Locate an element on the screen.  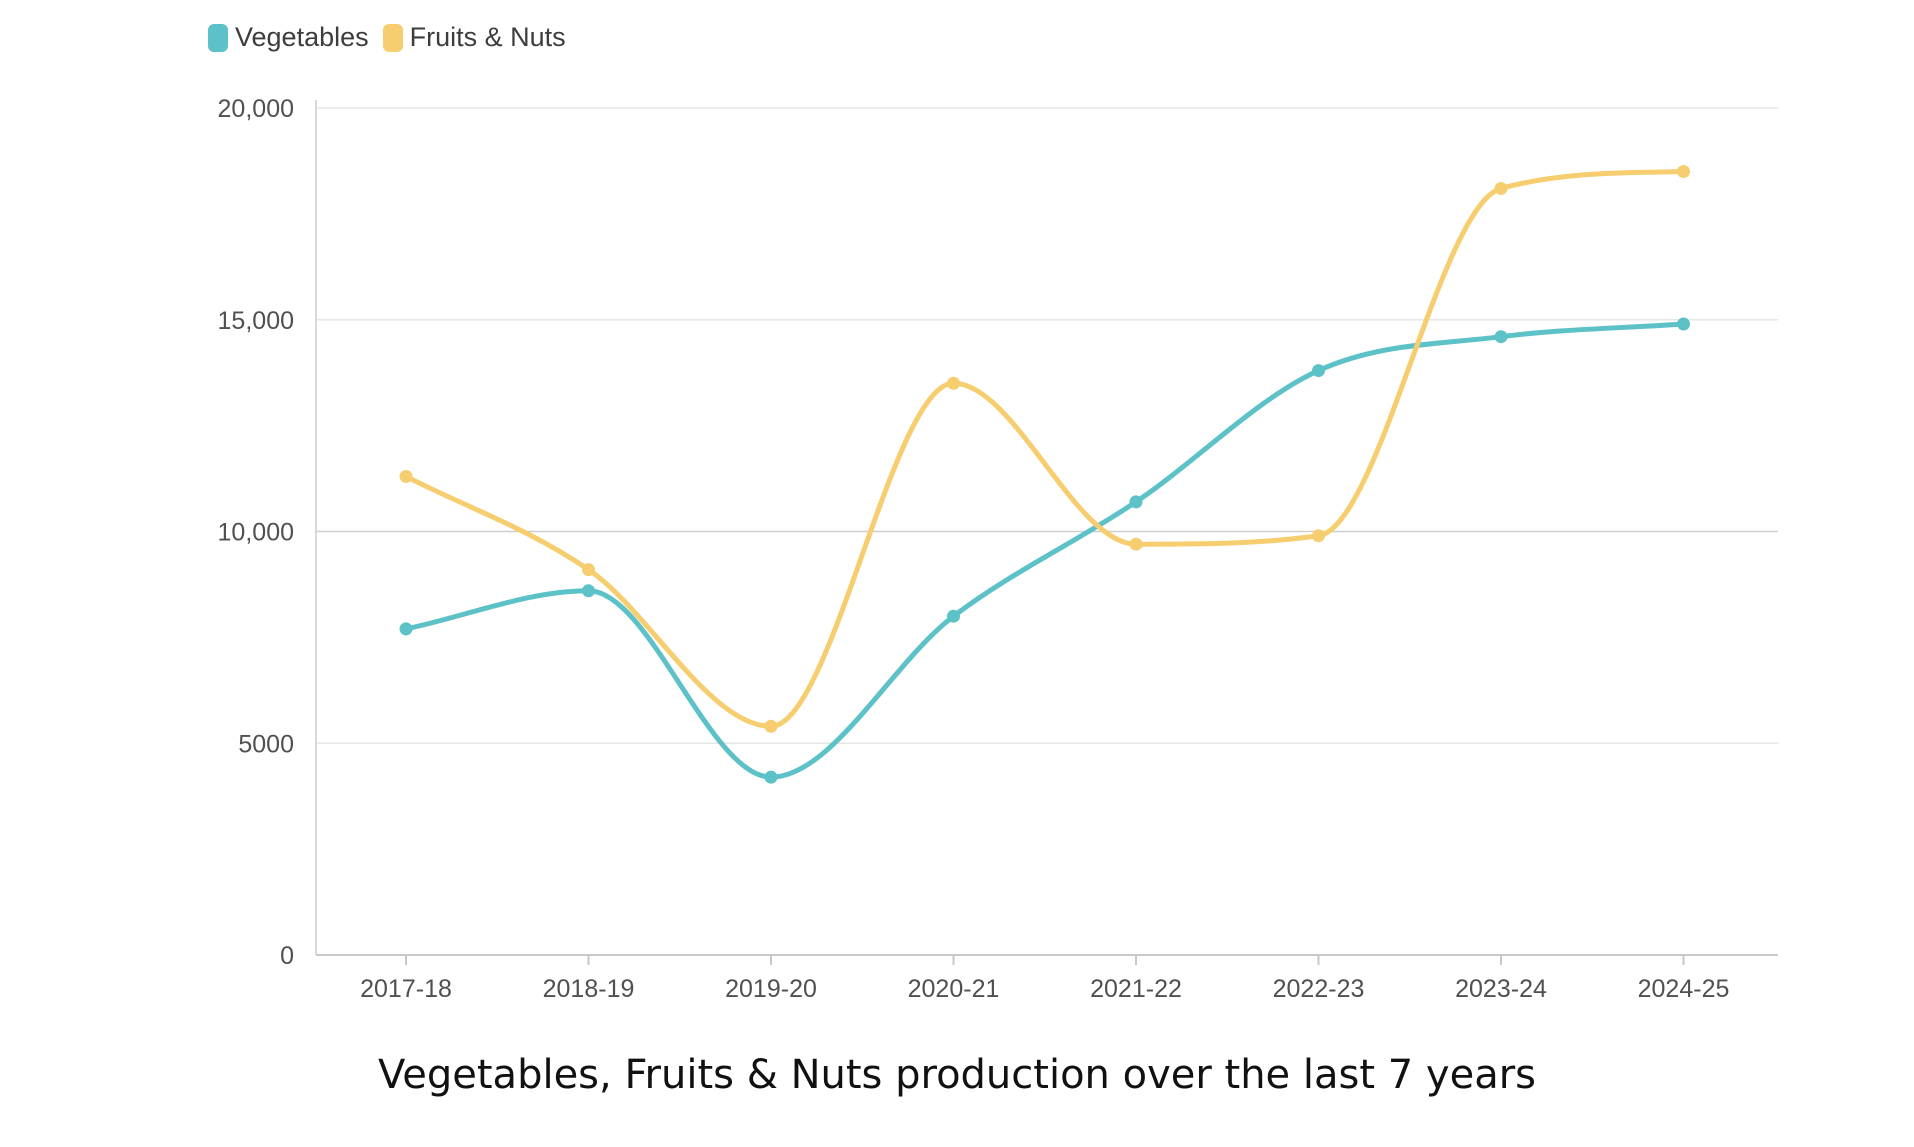
legend-item-fruits-nuts: Fruits & Nuts is located at coordinates (474, 37).